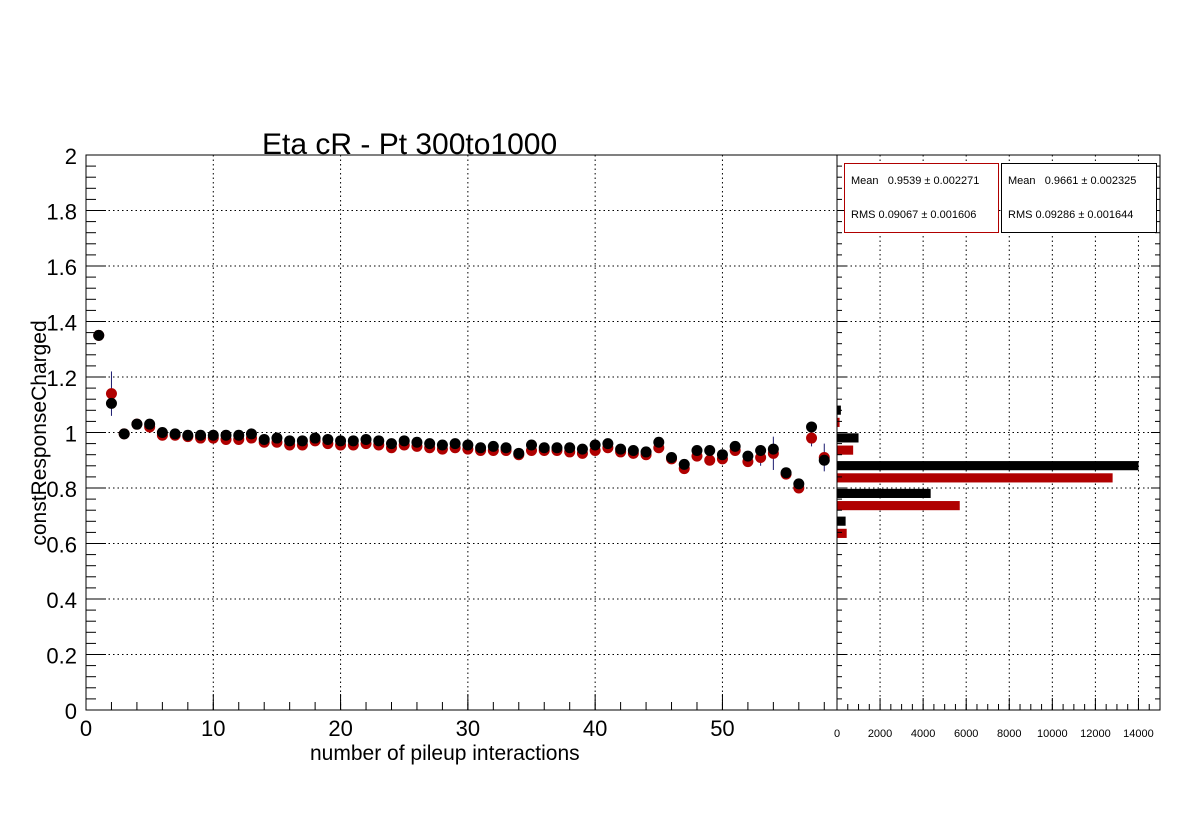 This screenshot has height=822, width=1196. Describe the element at coordinates (923, 734) in the screenshot. I see `x-tick-label: 4000` at that location.